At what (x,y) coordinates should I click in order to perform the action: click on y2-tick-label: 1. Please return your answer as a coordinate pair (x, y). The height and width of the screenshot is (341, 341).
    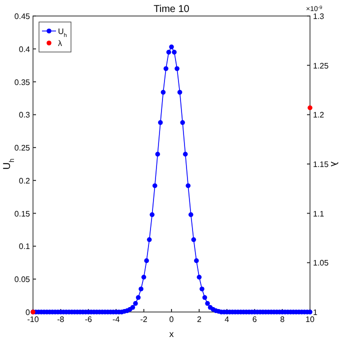
    Looking at the image, I should click on (315, 312).